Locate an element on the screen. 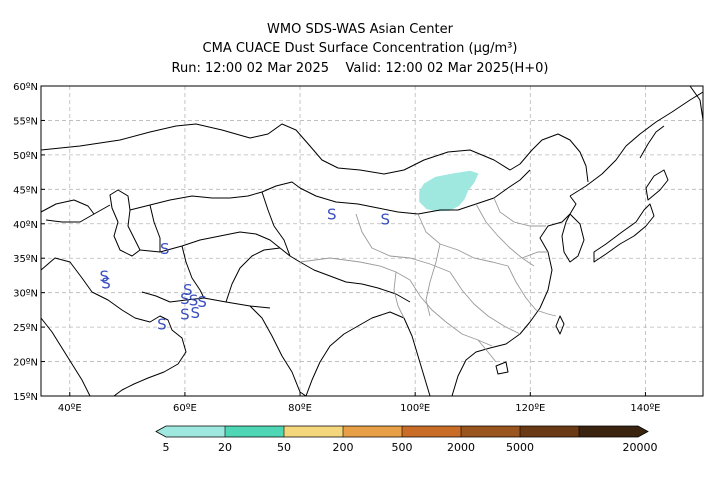  lon-tick-label: 80ºE is located at coordinates (300, 408).